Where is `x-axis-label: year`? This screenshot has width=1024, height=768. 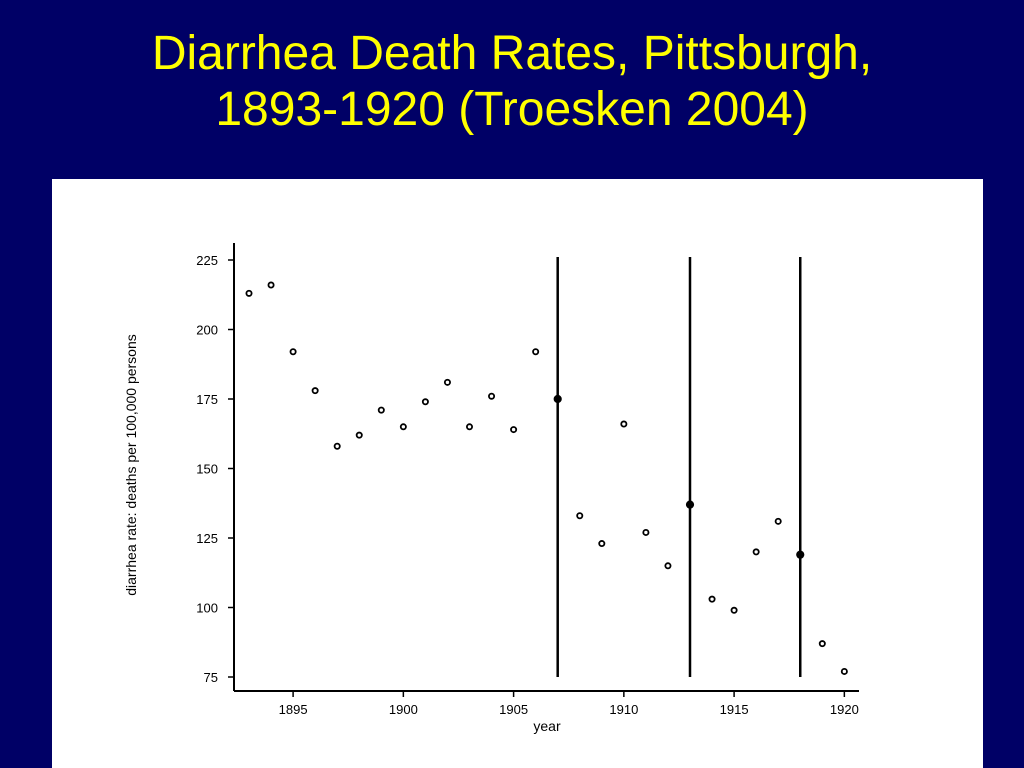
x-axis-label: year is located at coordinates (547, 726).